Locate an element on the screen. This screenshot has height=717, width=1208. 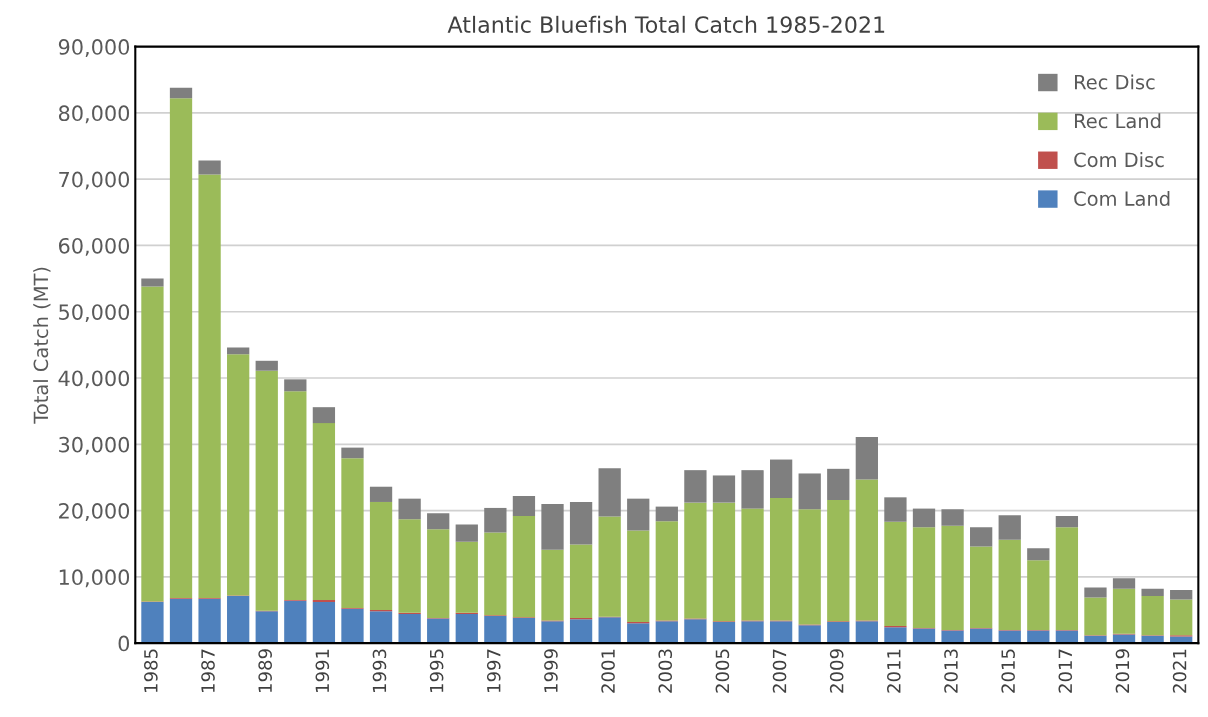
y-tick-label: 90,000 is located at coordinates (94, 48).